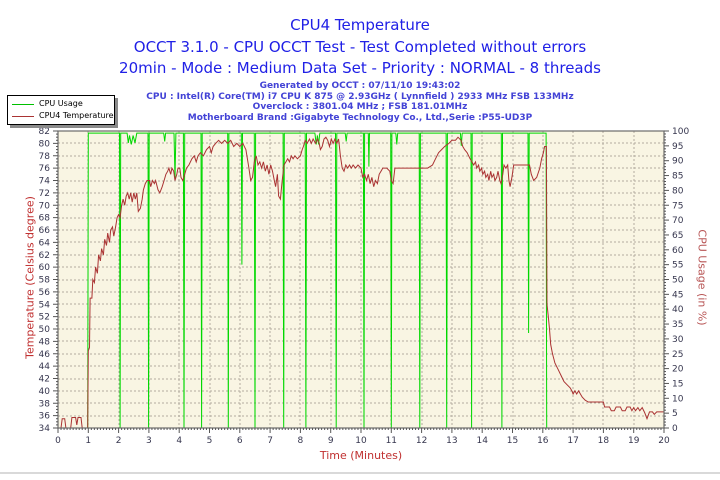 The height and width of the screenshot is (480, 720). What do you see at coordinates (45, 429) in the screenshot?
I see `svg-text: 34` at bounding box center [45, 429].